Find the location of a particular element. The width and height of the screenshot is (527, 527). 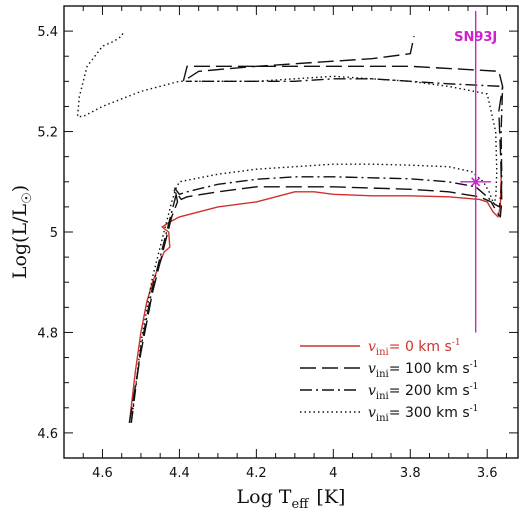

y-tick-label: 4.8 is located at coordinates (47, 333).